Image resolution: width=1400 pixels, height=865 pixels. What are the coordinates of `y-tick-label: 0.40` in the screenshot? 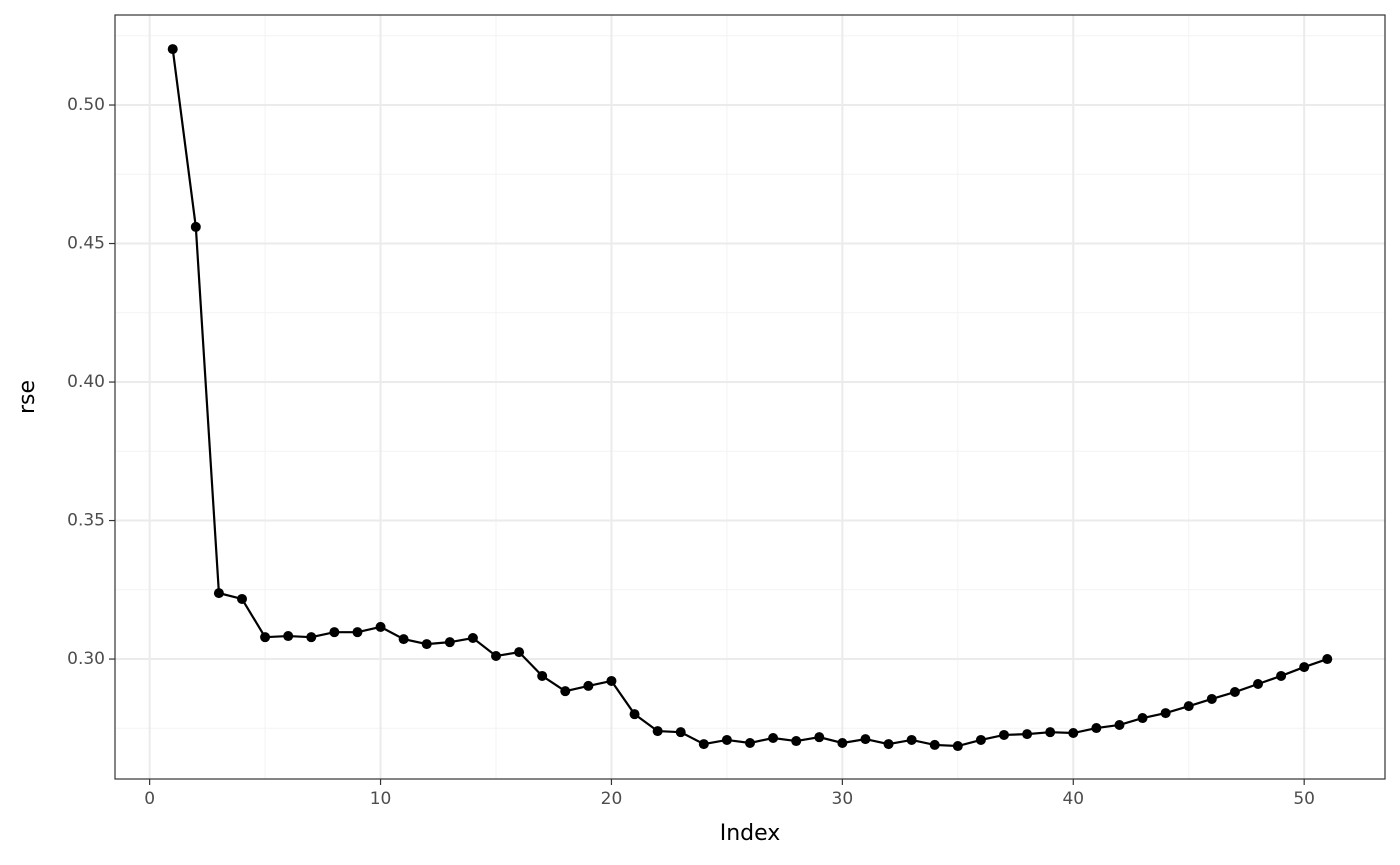 It's located at (86, 382).